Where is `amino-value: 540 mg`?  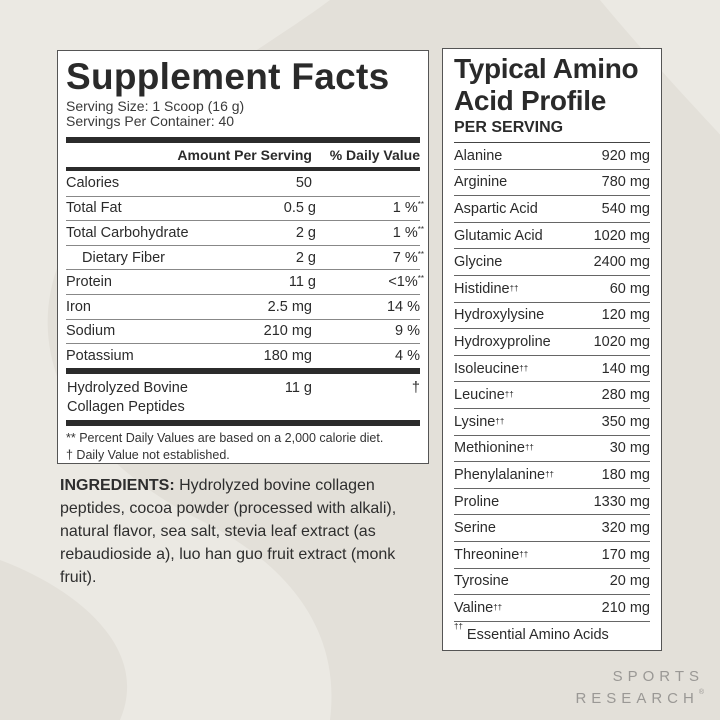
amino-value: 540 mg is located at coordinates (625, 208).